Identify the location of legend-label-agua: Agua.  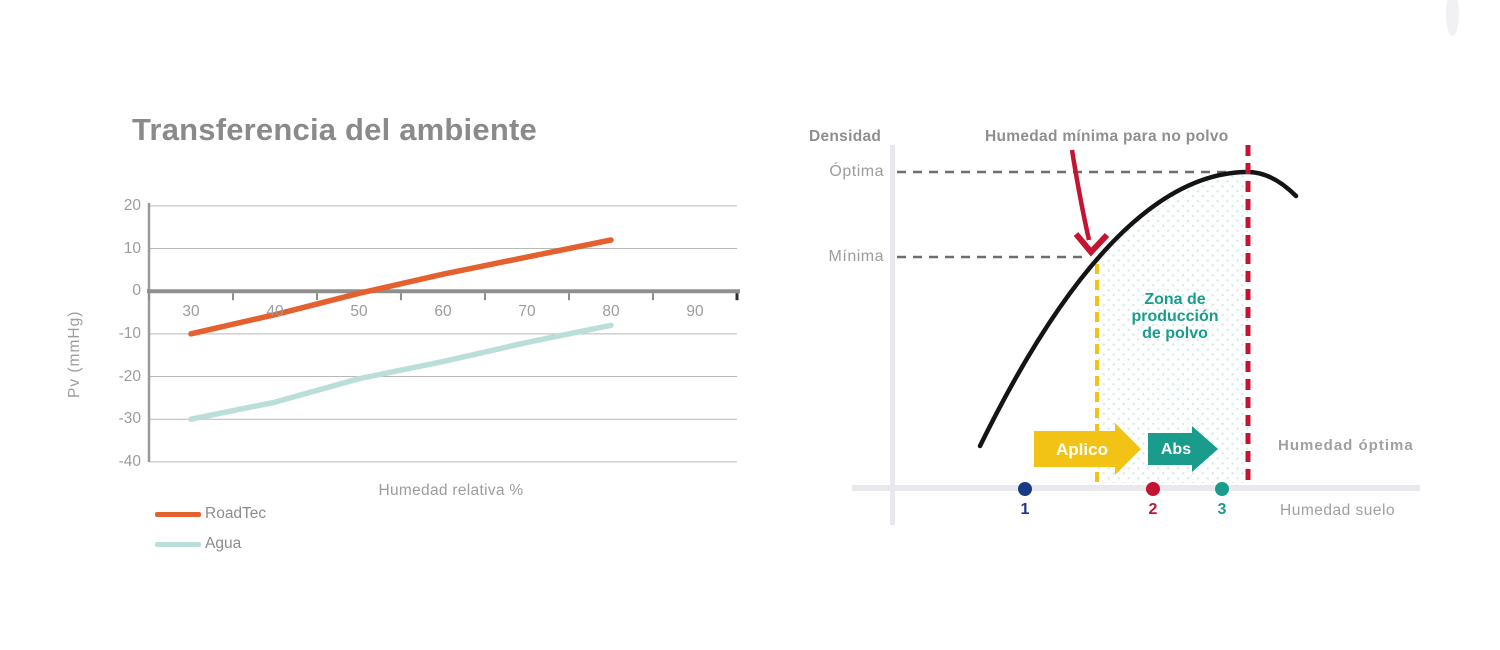
(223, 543).